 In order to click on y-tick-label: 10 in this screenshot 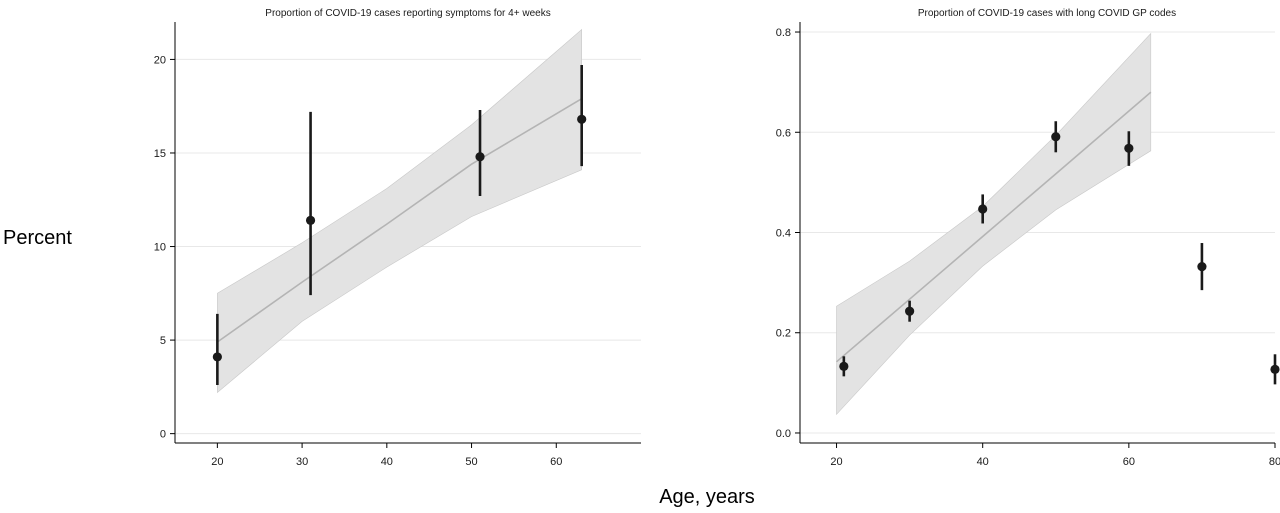, I will do `click(160, 248)`.